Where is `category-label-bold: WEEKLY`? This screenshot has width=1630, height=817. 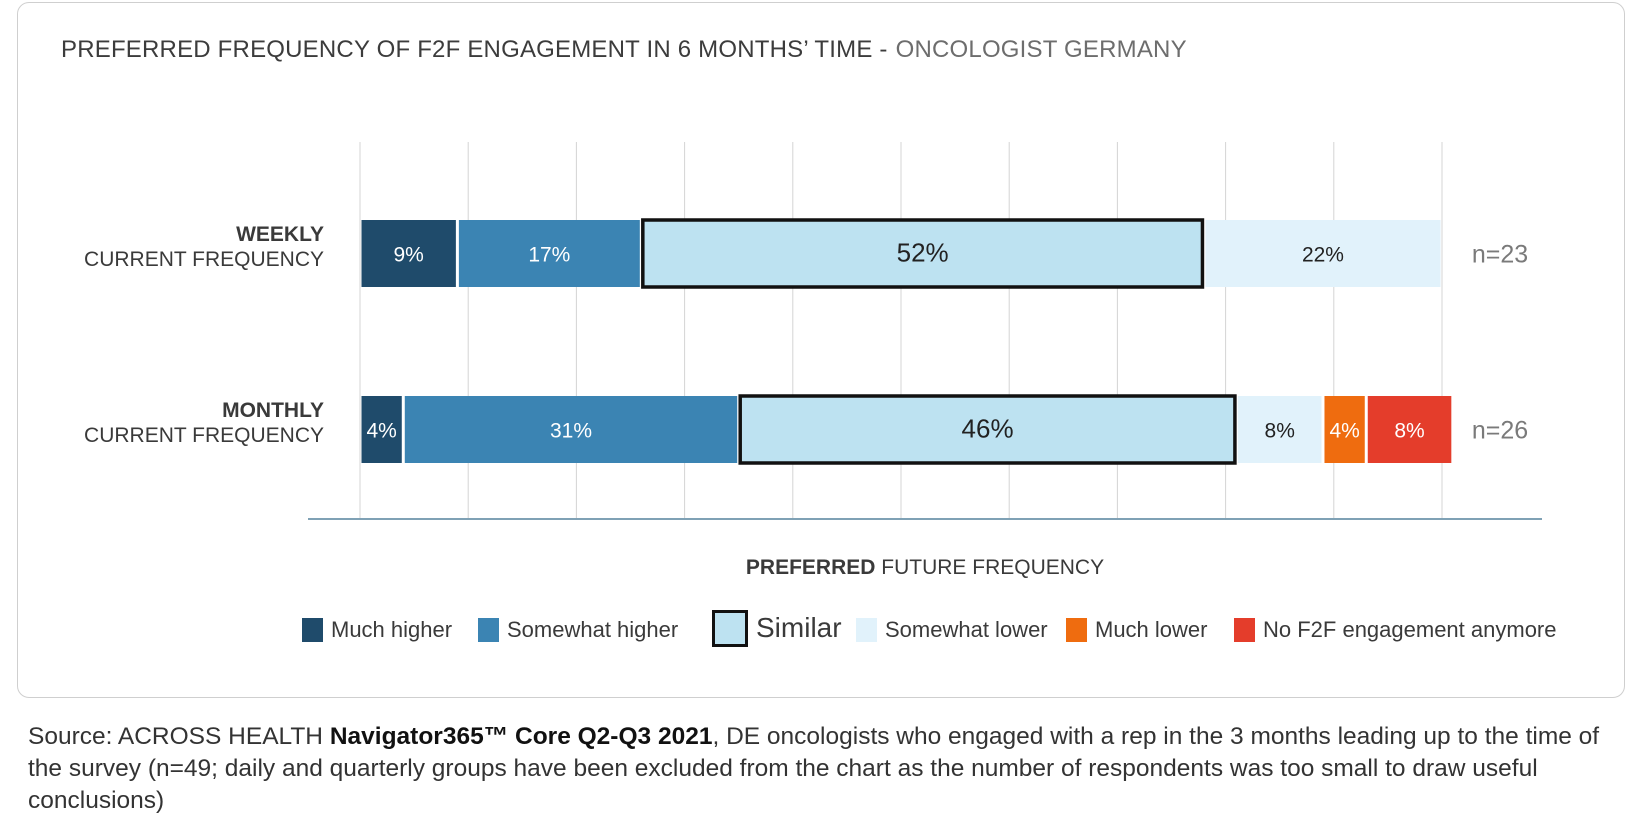
category-label-bold: WEEKLY is located at coordinates (280, 234).